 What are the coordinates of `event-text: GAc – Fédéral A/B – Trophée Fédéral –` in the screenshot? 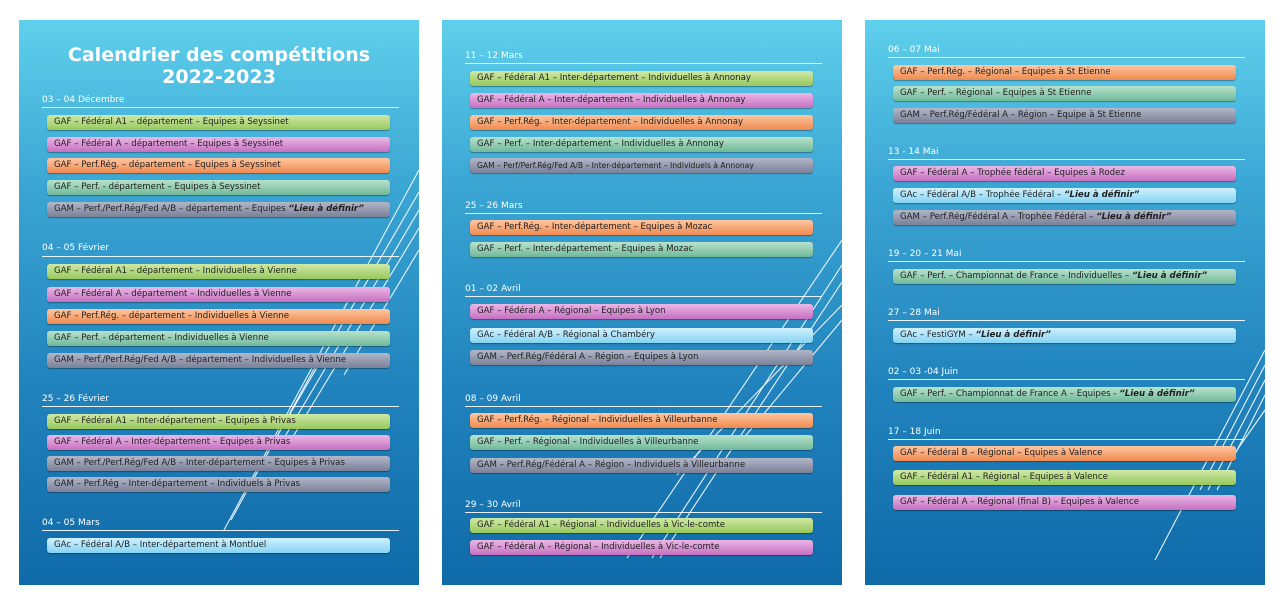 It's located at (982, 195).